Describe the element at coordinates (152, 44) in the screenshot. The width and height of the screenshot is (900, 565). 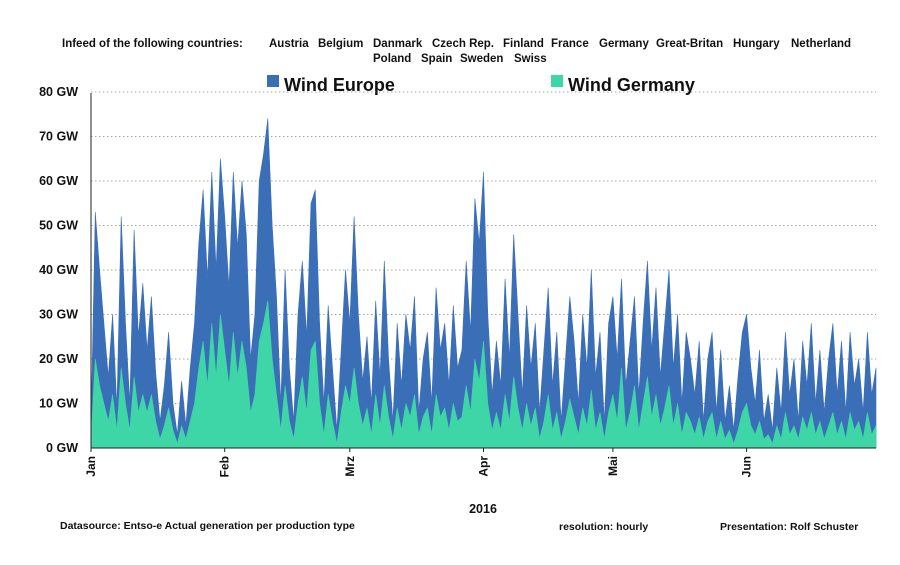
I see `infeed-label: Infeed of the following countries:` at that location.